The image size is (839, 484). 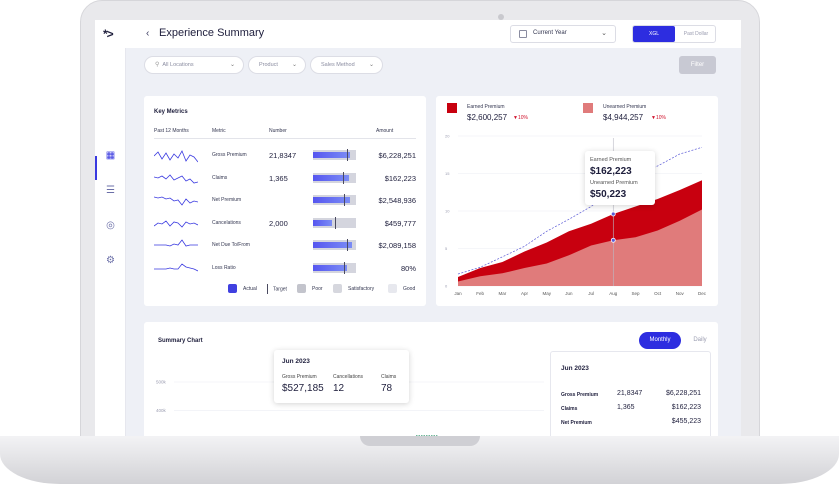 What do you see at coordinates (523, 34) in the screenshot?
I see `calendar-icon` at bounding box center [523, 34].